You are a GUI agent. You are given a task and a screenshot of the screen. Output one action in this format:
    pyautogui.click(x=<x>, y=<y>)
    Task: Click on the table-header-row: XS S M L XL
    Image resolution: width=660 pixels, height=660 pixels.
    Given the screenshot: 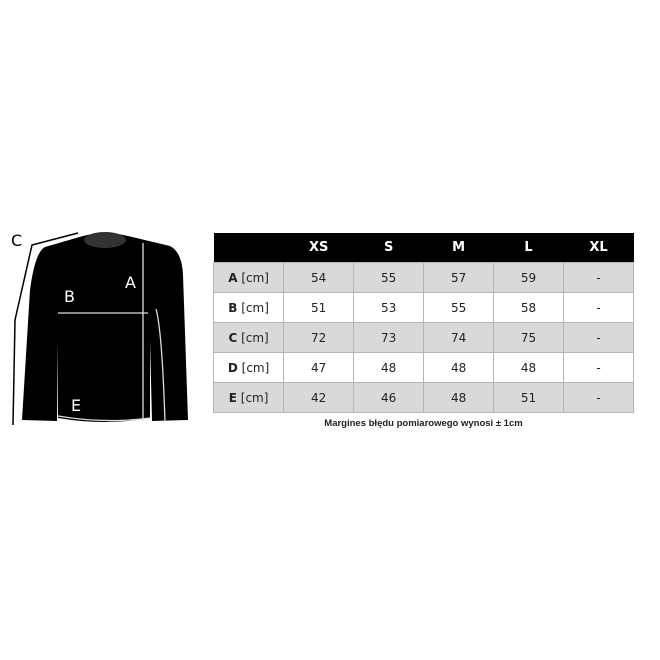 What is the action you would take?
    pyautogui.click(x=423, y=248)
    